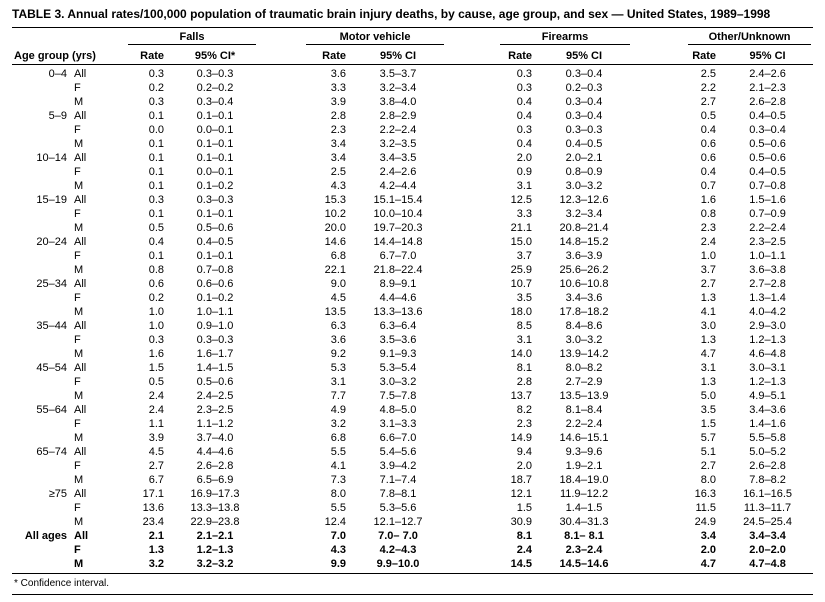 The height and width of the screenshot is (602, 825). I want to click on ci-cell: 15.1–15.4, so click(398, 199).